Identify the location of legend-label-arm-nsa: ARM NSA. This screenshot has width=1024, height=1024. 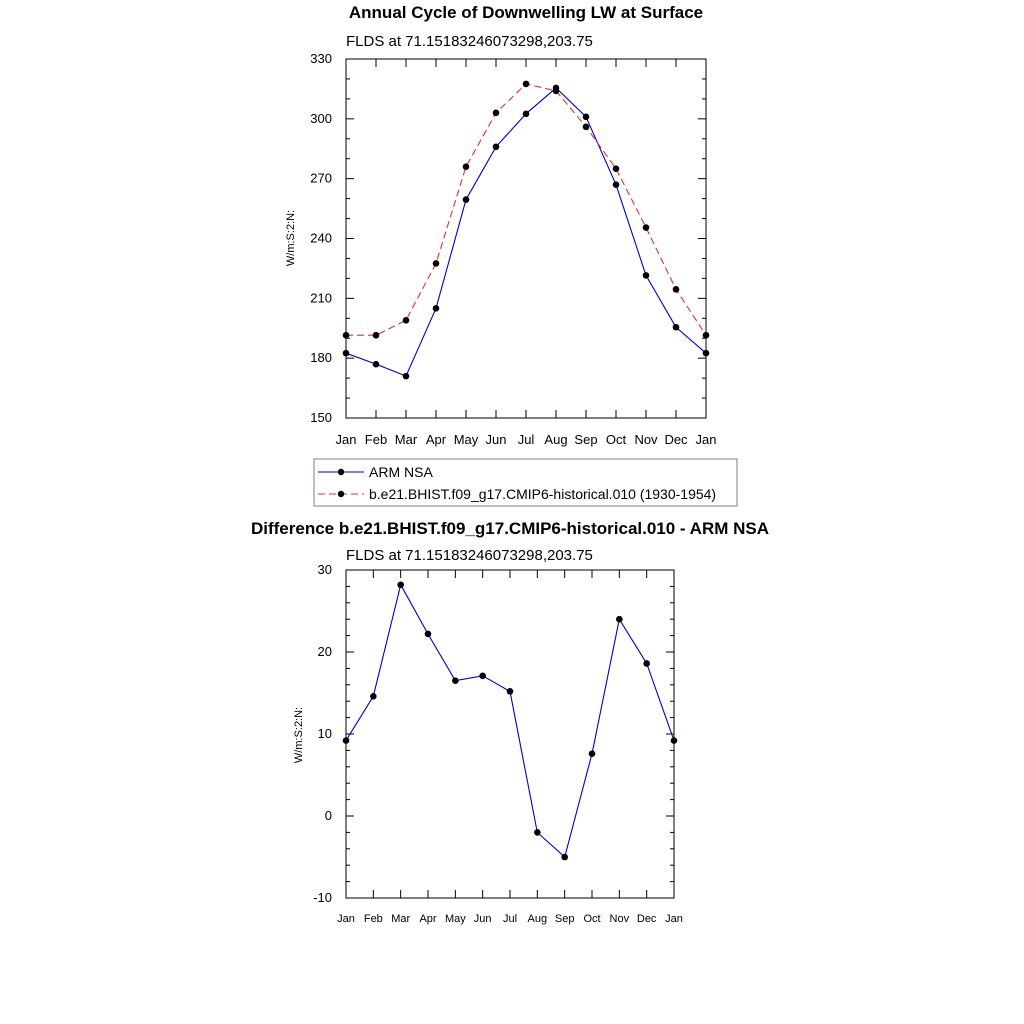
(401, 472).